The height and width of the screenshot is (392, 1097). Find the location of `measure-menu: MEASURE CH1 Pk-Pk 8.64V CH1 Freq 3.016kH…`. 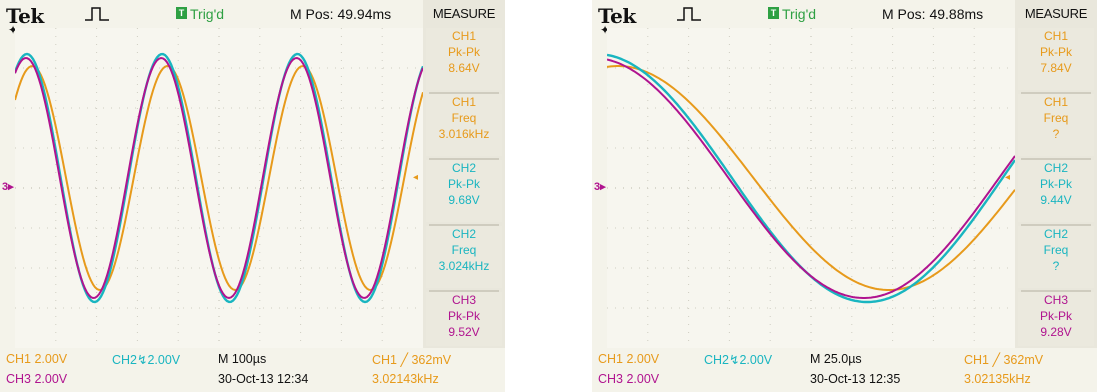

measure-menu: MEASURE CH1 Pk-Pk 8.64V CH1 Freq 3.016kH… is located at coordinates (464, 174).